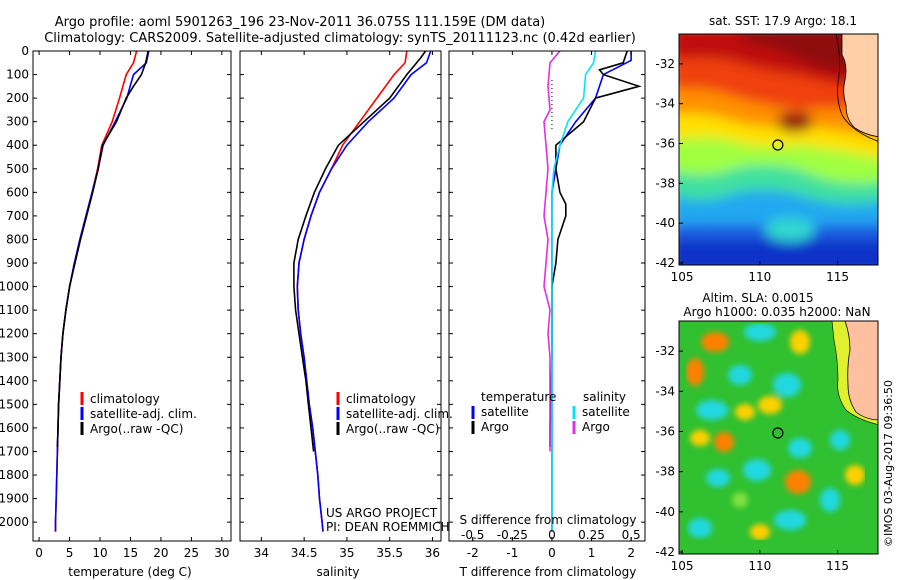  Describe the element at coordinates (129, 572) in the screenshot. I see `temperature-x-axis-label: temperature (deg C)` at that location.